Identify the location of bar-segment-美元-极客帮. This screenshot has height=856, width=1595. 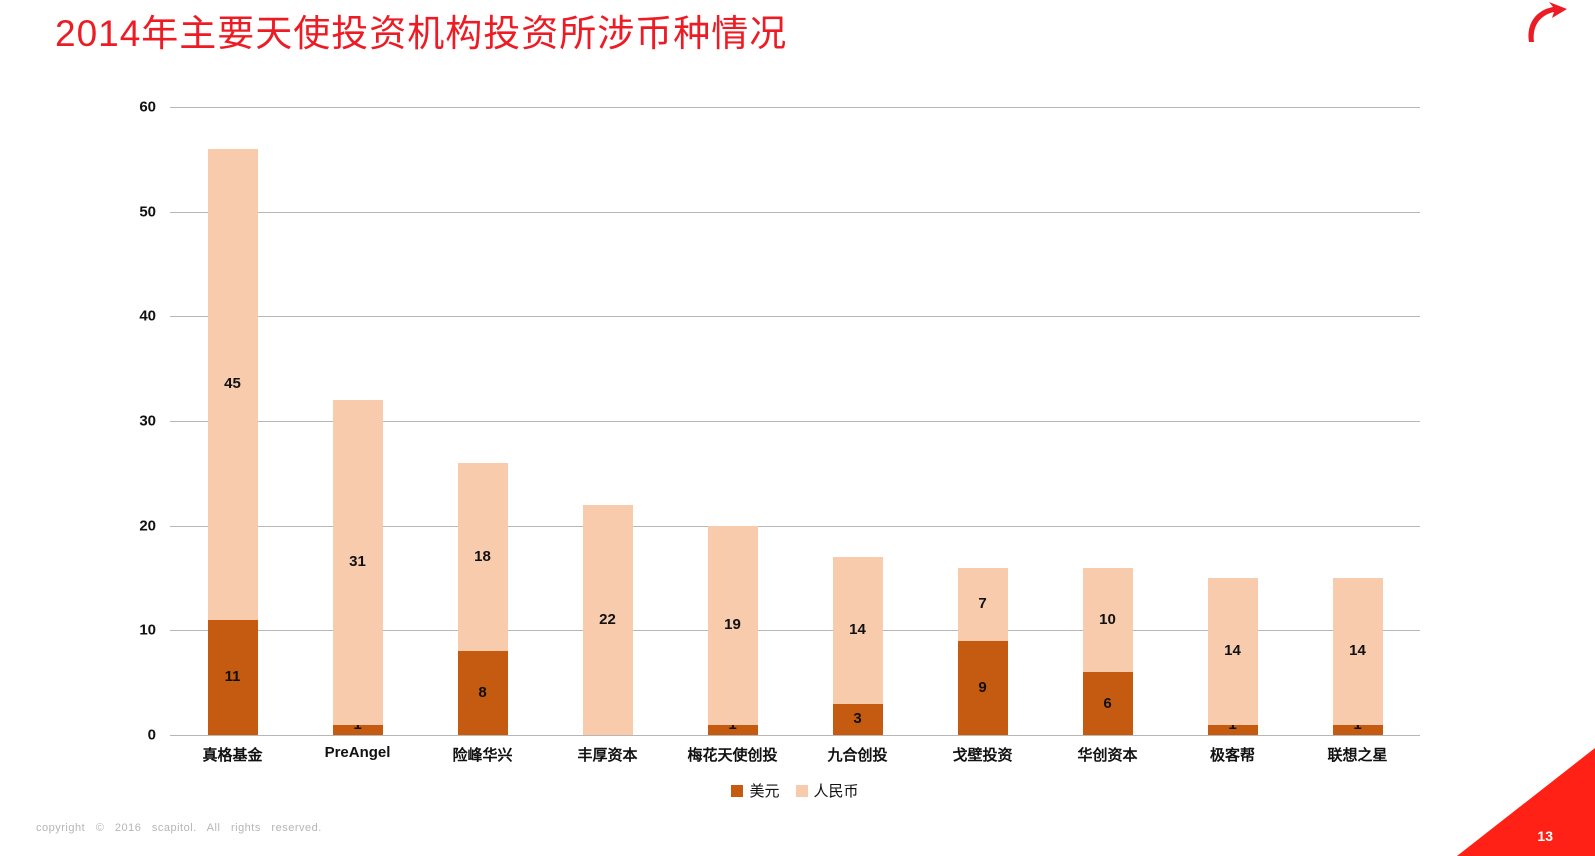
(1232, 729).